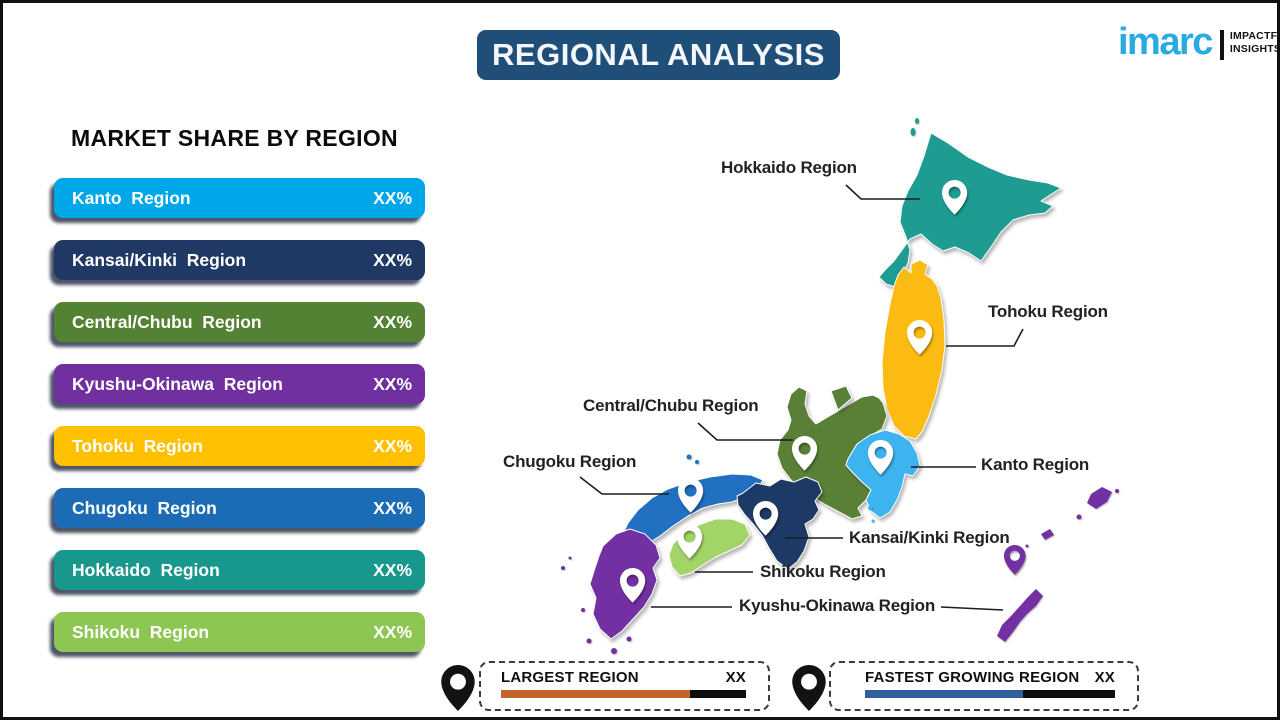 This screenshot has height=720, width=1280. Describe the element at coordinates (167, 321) in the screenshot. I see `bar-label: Central/Chubu Region` at that location.